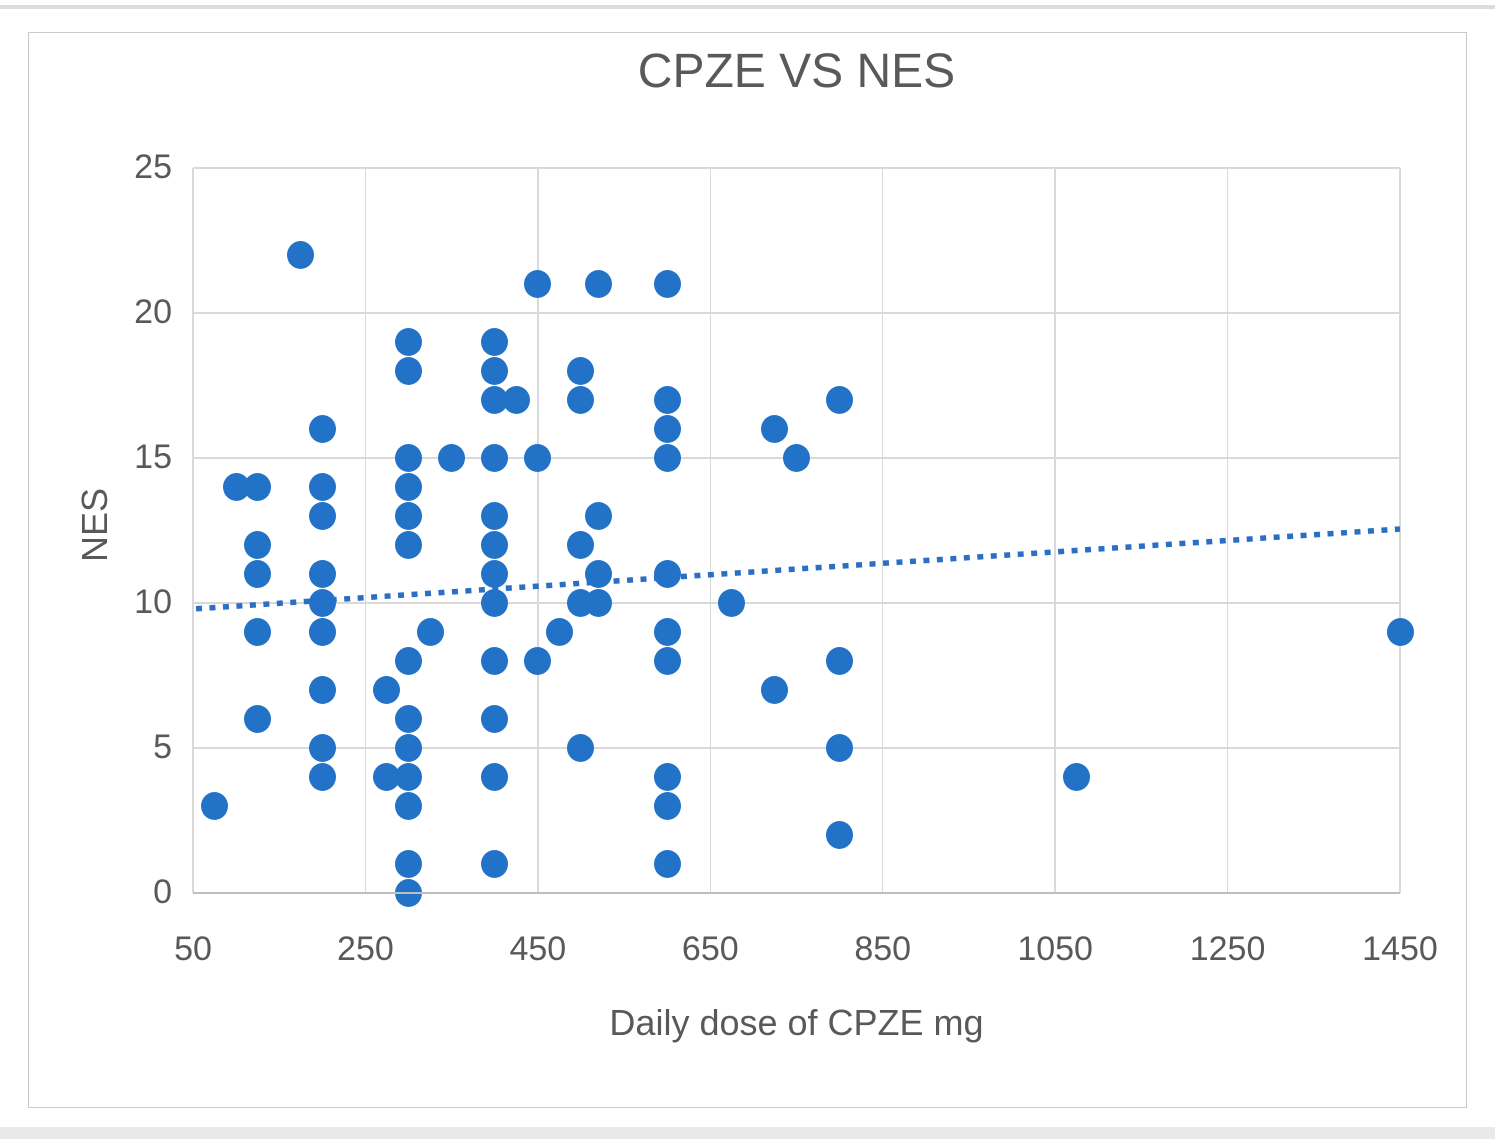  Describe the element at coordinates (153, 602) in the screenshot. I see `y-tick-label-10: 10` at that location.